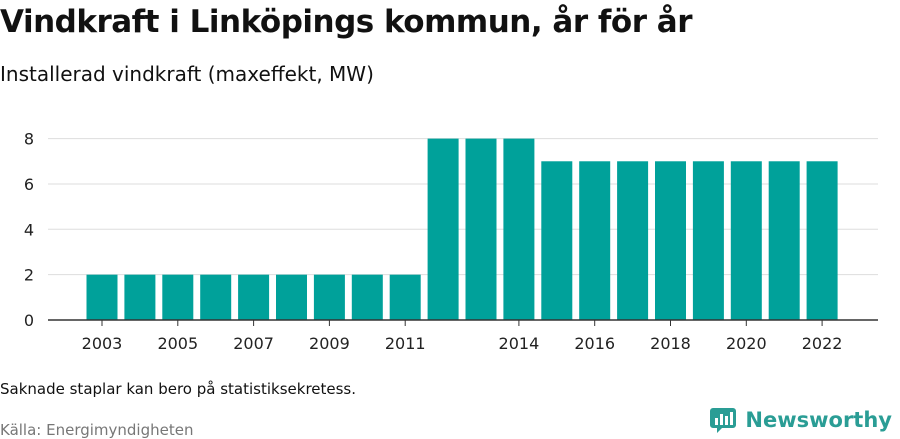 Image resolution: width=900 pixels, height=439 pixels. I want to click on source-text: Källa: Energimyndigheten, so click(97, 430).